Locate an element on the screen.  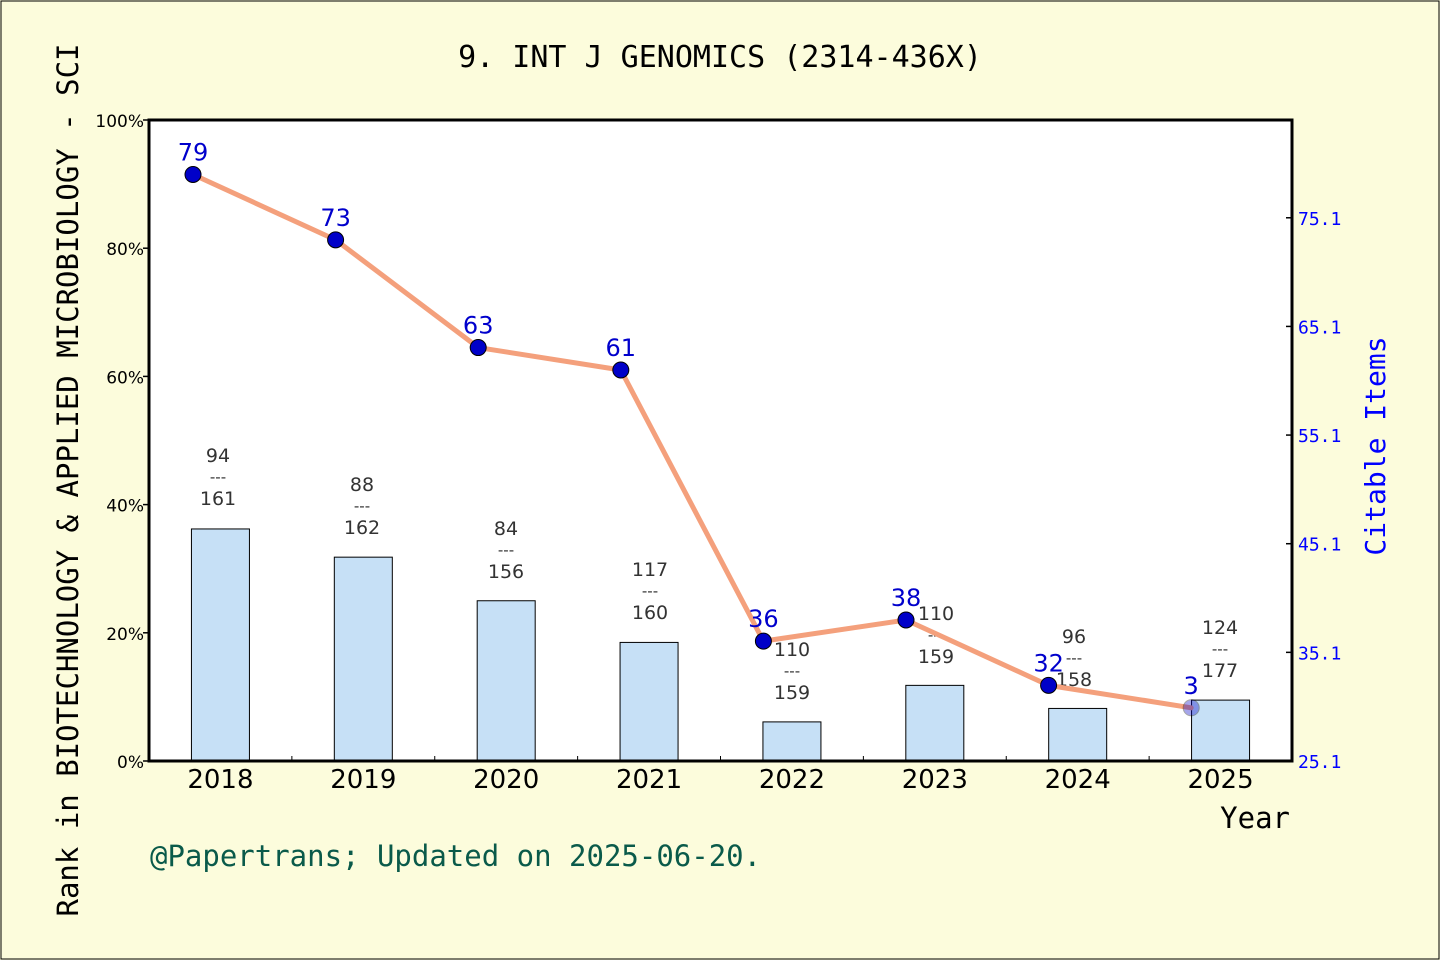
bar-label-bottom: 156 is located at coordinates (506, 572).